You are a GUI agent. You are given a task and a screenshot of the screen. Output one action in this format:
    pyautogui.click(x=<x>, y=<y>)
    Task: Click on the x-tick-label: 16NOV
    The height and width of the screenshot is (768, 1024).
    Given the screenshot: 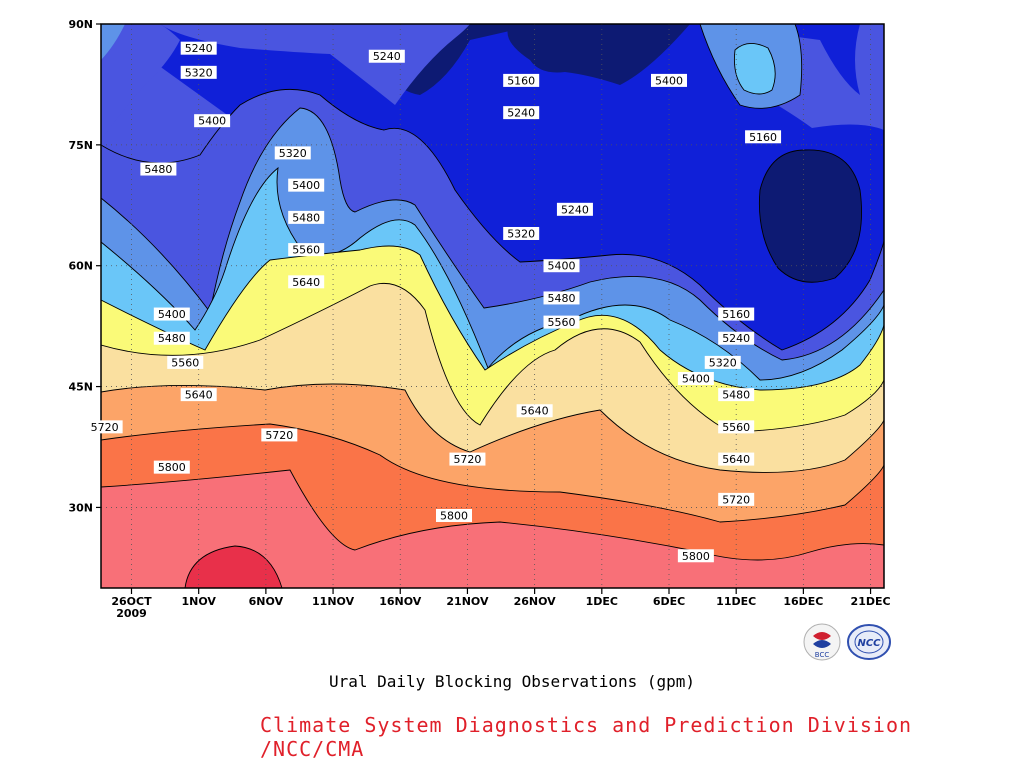 What is the action you would take?
    pyautogui.click(x=400, y=601)
    